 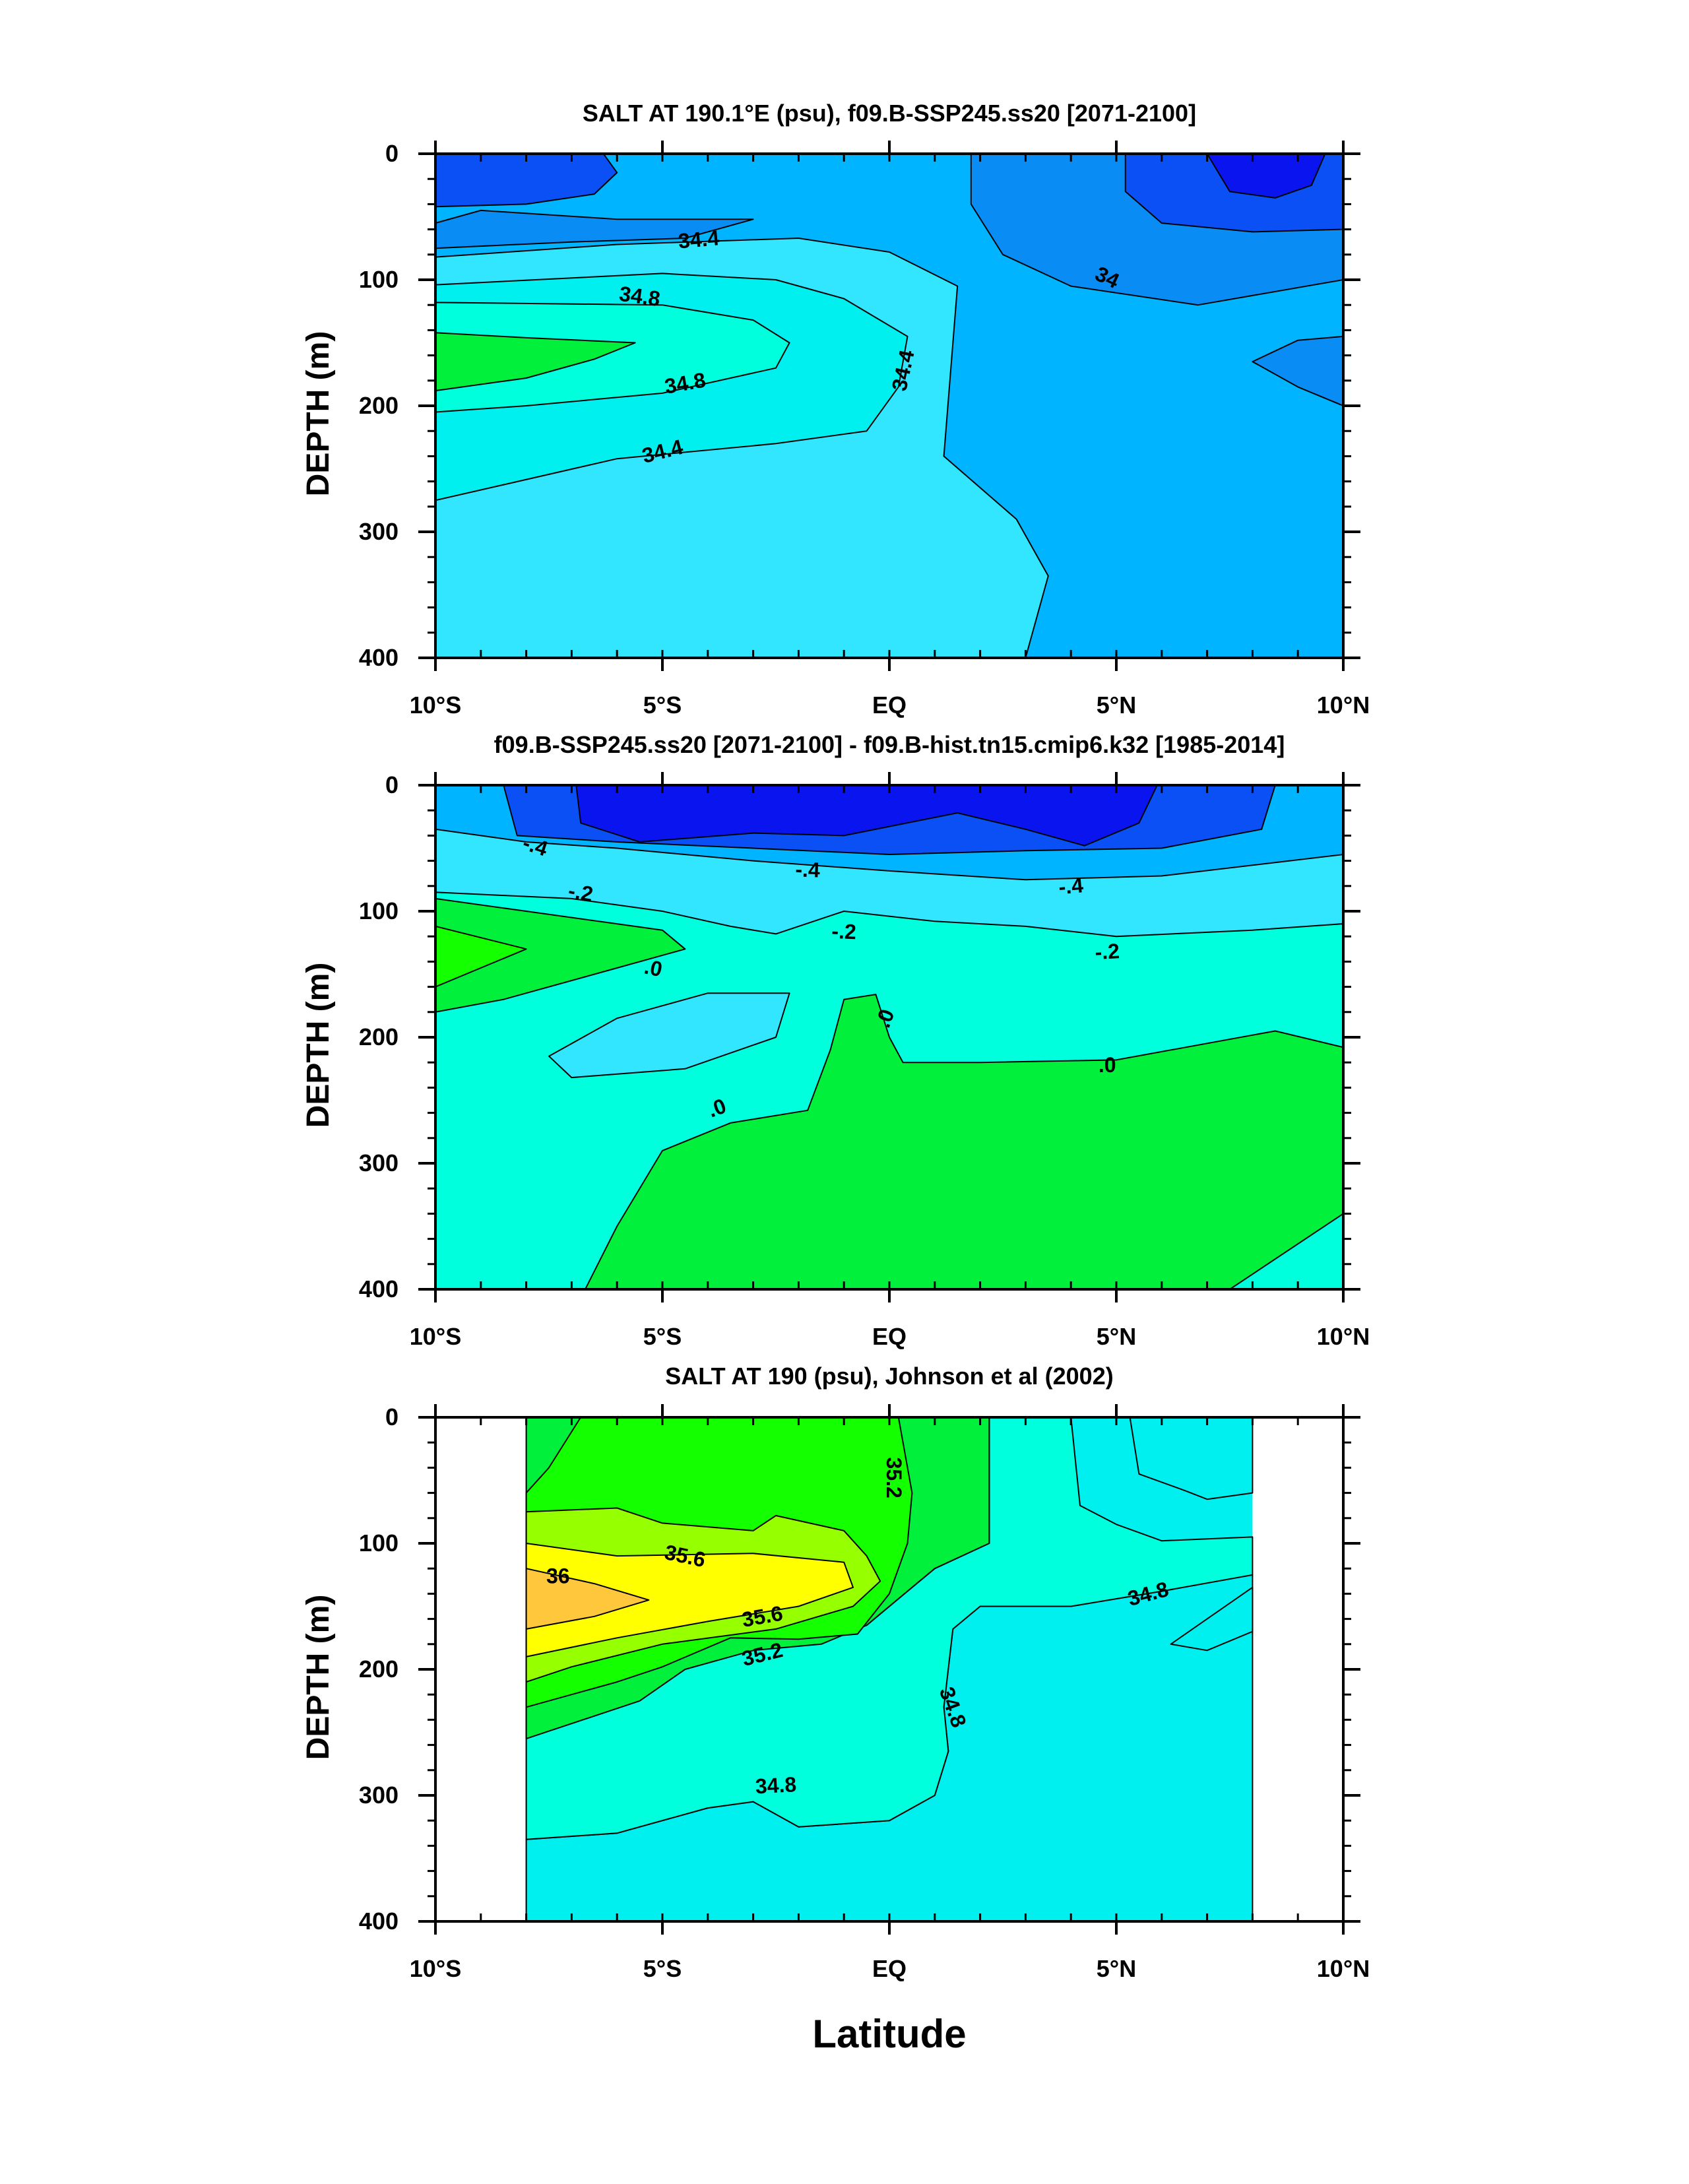 I want to click on contour-label: 36, so click(x=558, y=1576).